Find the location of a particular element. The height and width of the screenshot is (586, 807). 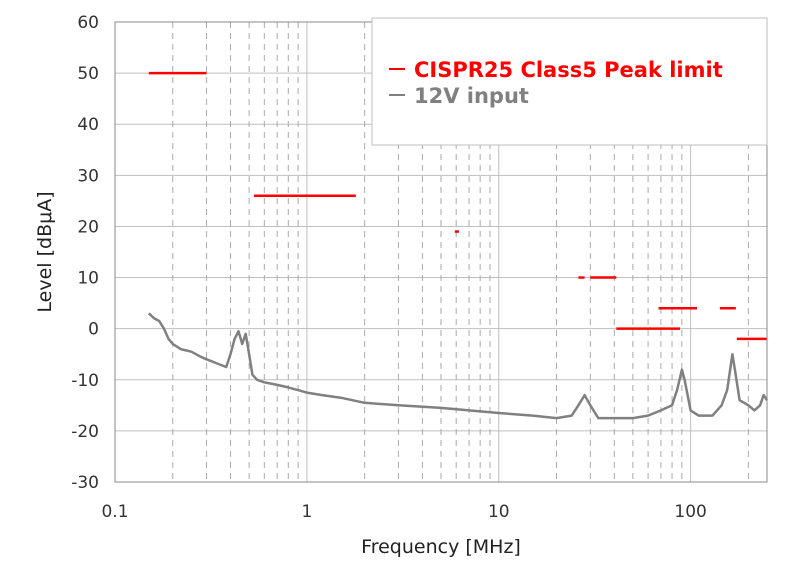

legend: CISPR25 Class5 Peak limit 12V input is located at coordinates (569, 81).